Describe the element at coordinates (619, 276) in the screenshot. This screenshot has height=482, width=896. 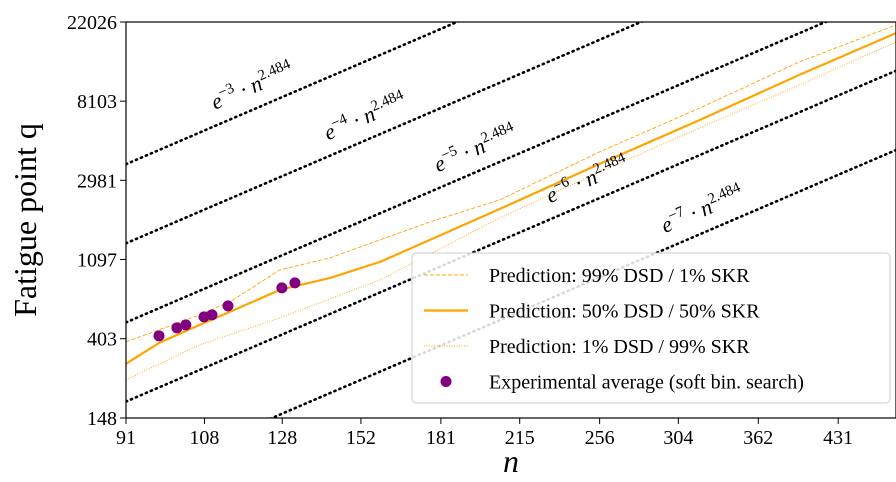
I see `legend-label: Prediction: 99% DSD / 1% SKR` at that location.